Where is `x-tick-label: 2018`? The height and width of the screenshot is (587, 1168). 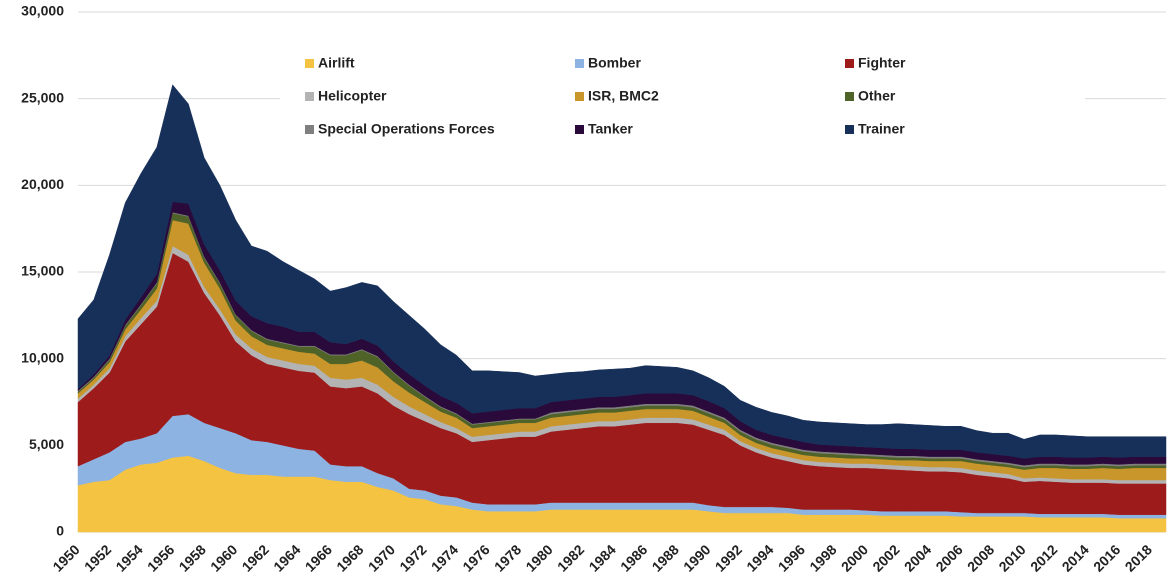
x-tick-label: 2018 is located at coordinates (1138, 557).